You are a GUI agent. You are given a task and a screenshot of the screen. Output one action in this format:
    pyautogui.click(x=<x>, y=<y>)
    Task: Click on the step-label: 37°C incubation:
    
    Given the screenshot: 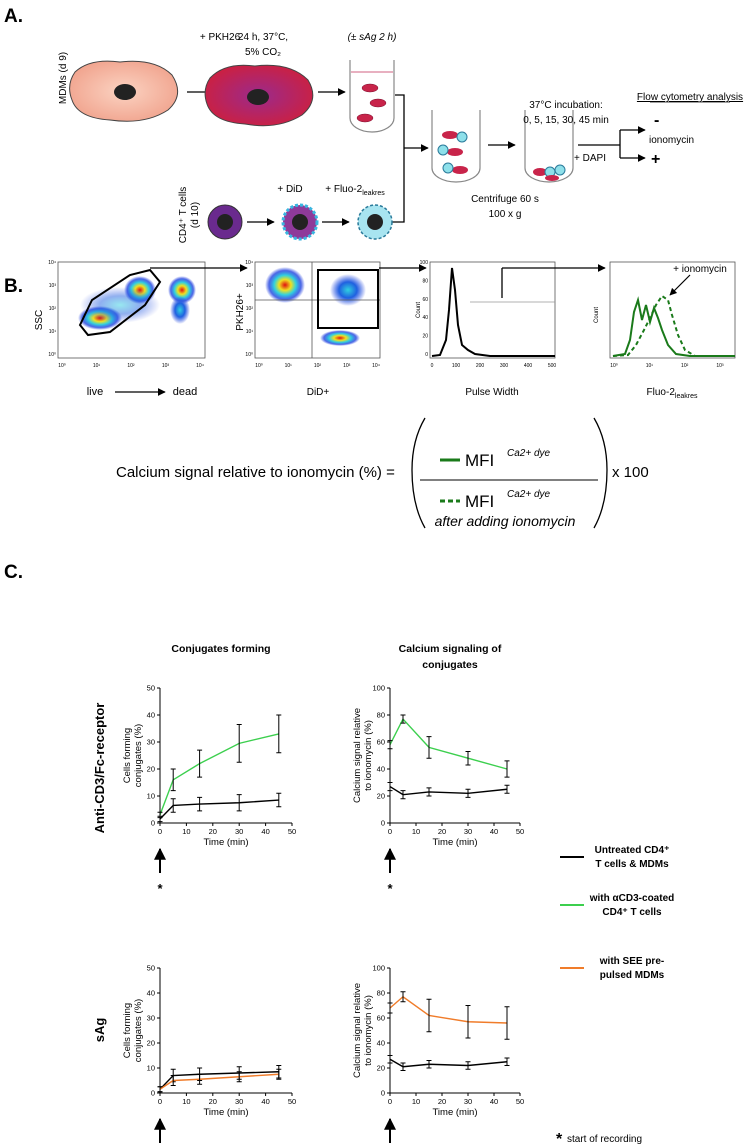 What is the action you would take?
    pyautogui.click(x=566, y=105)
    